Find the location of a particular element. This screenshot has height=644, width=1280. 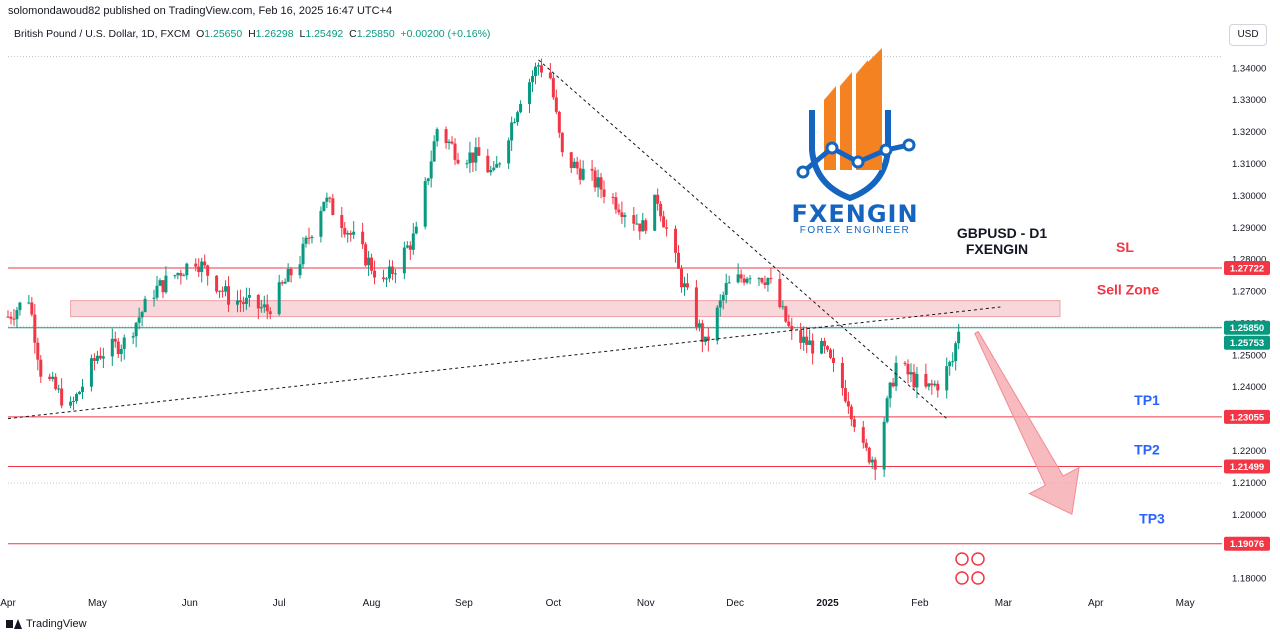

brand-name: TradingView is located at coordinates (56, 624).